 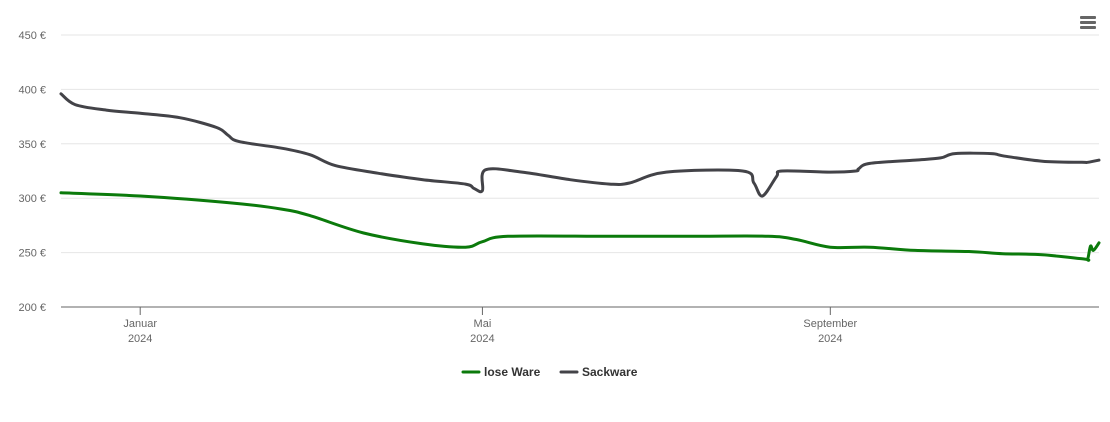 What do you see at coordinates (549, 372) in the screenshot?
I see `legend: lose Ware Sackware` at bounding box center [549, 372].